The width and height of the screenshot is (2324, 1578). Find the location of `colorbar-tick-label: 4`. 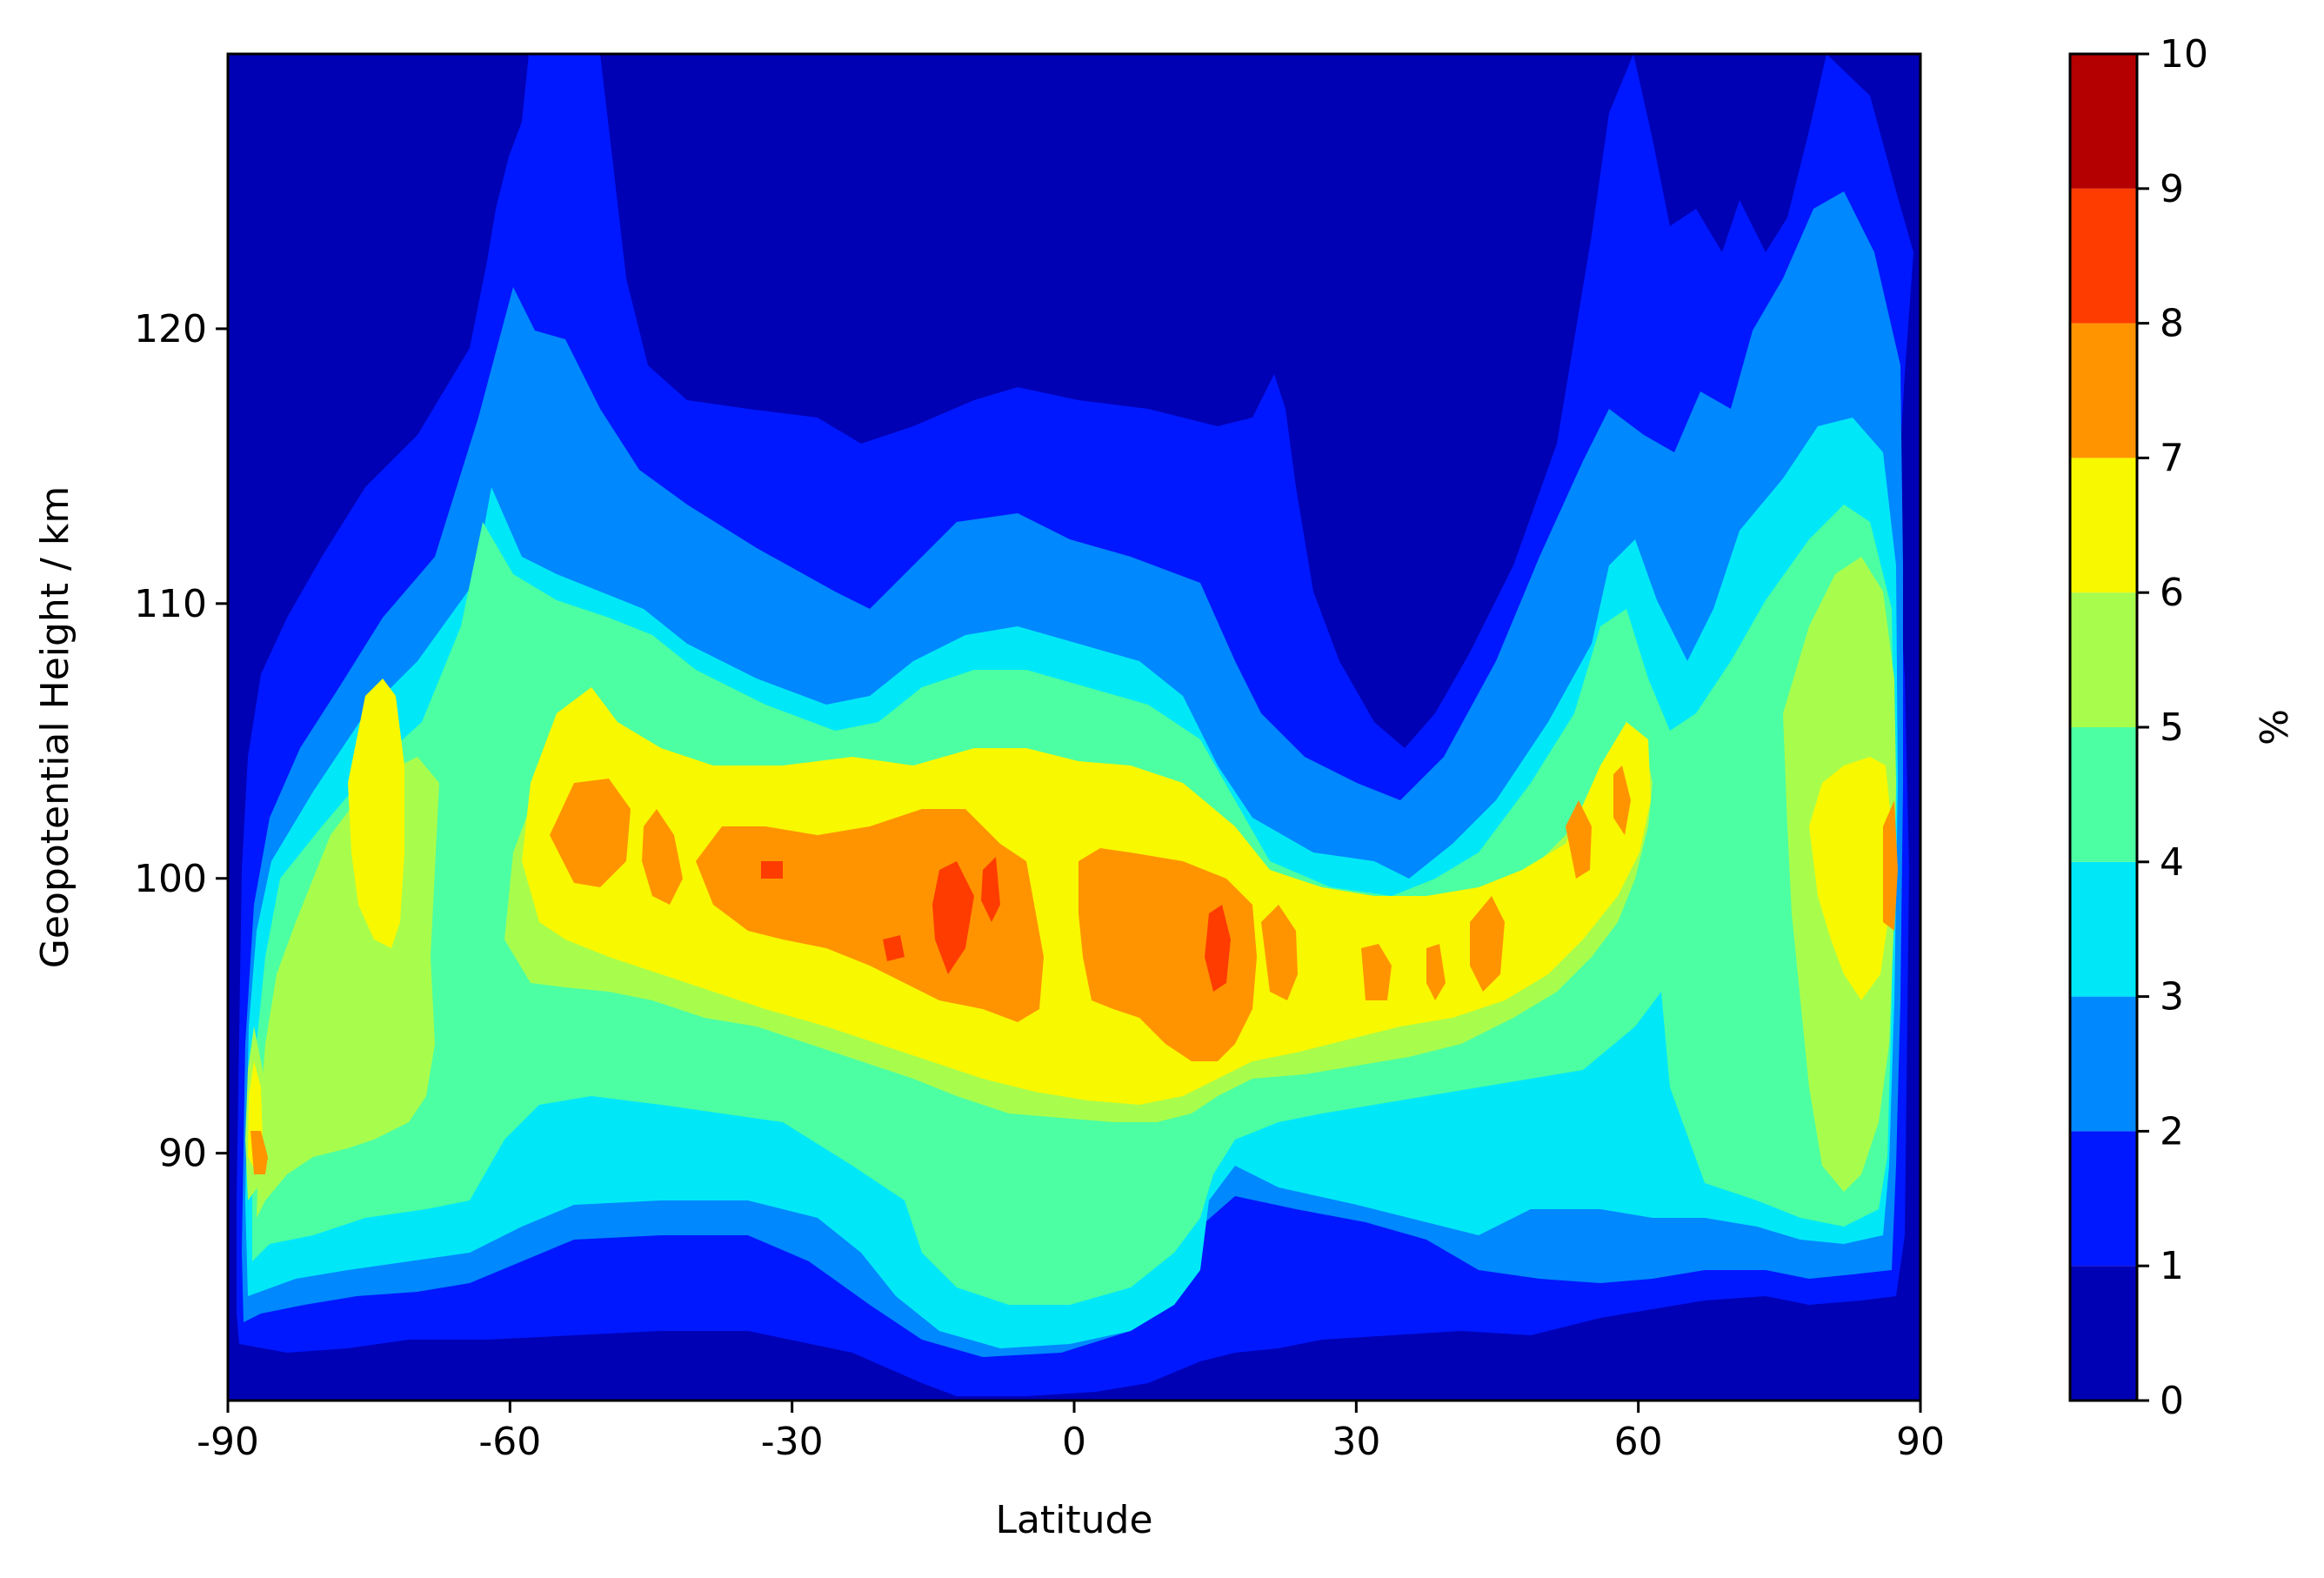

colorbar-tick-label: 4 is located at coordinates (2172, 863).